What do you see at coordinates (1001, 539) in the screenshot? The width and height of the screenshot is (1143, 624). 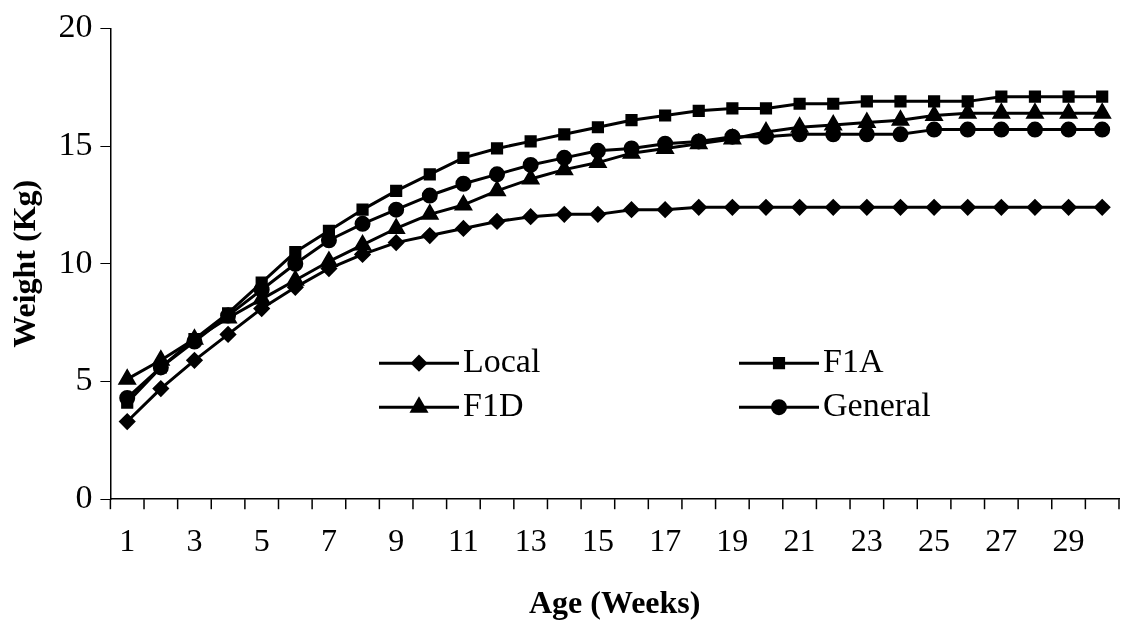 I see `x-tick-label: 27` at bounding box center [1001, 539].